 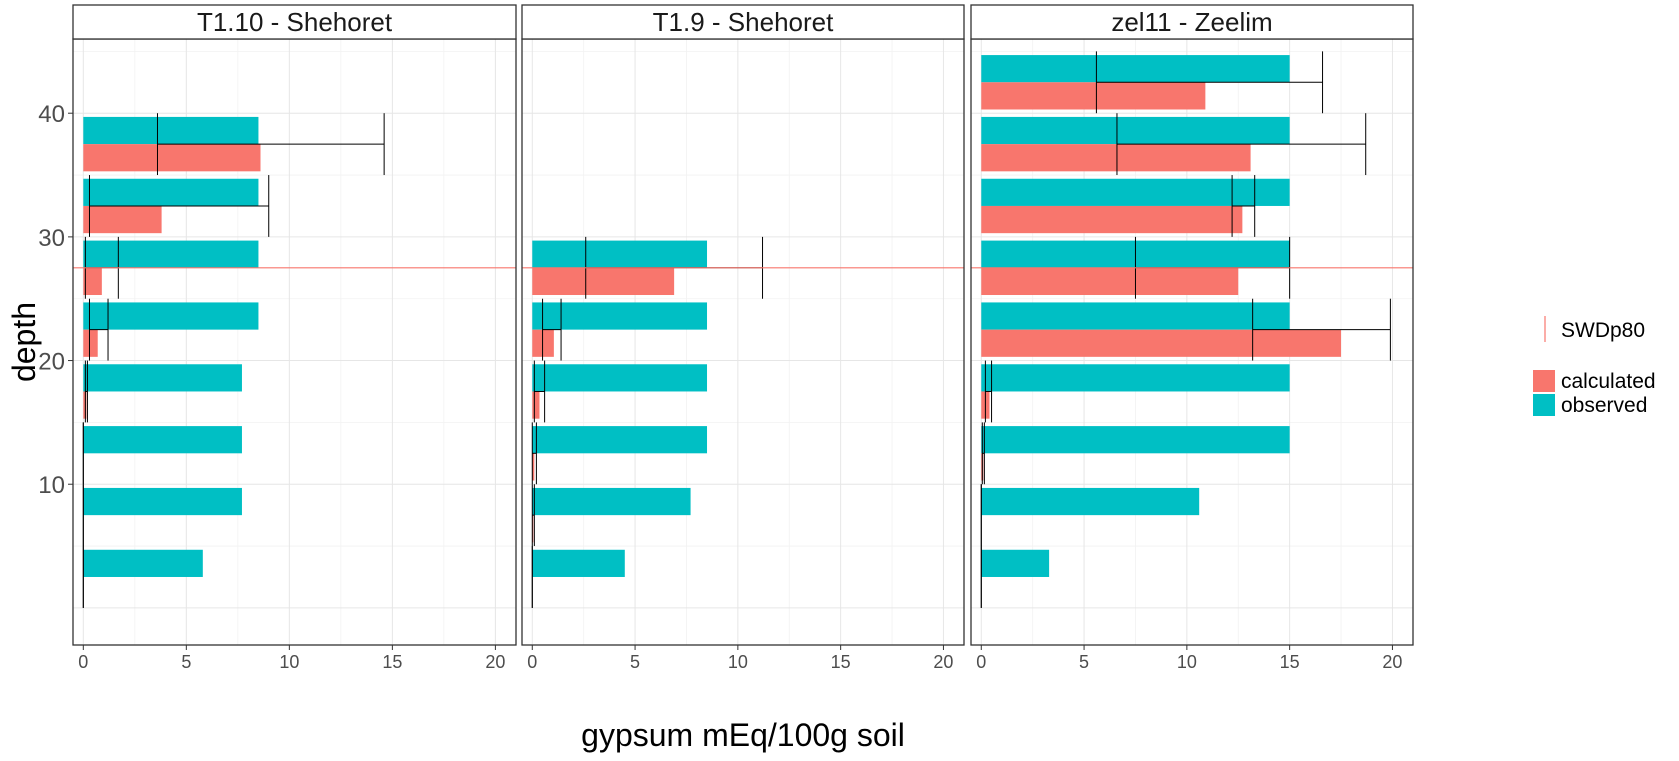 I want to click on legend-key-observed, so click(x=1544, y=405).